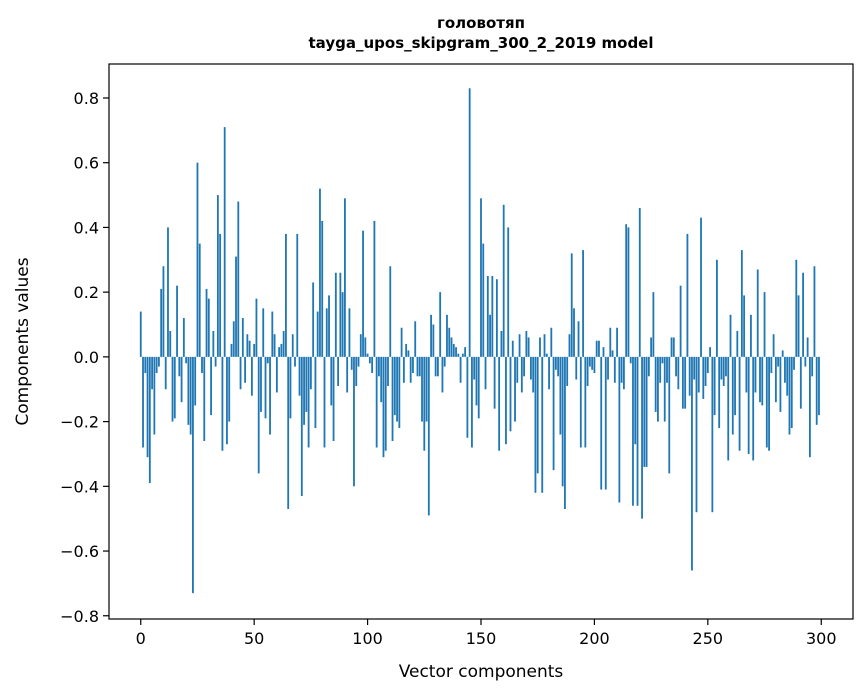 The height and width of the screenshot is (700, 867). I want to click on y-axis-label: Components values, so click(23, 341).